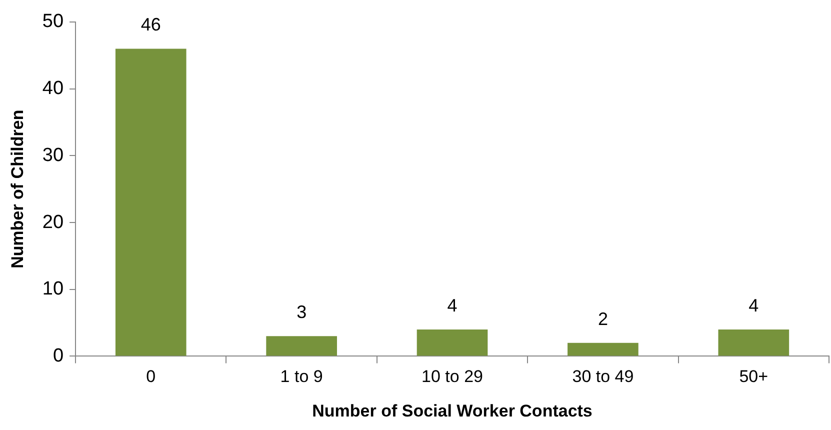  Describe the element at coordinates (301, 312) in the screenshot. I see `data-label: 3` at that location.